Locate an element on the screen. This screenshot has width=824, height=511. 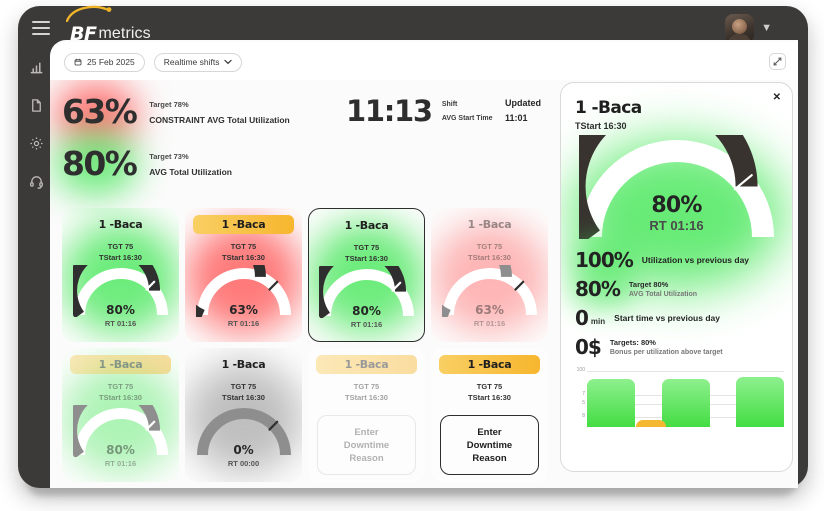
panel-stat: 100% Utilization vs previous day is located at coordinates (673, 260).